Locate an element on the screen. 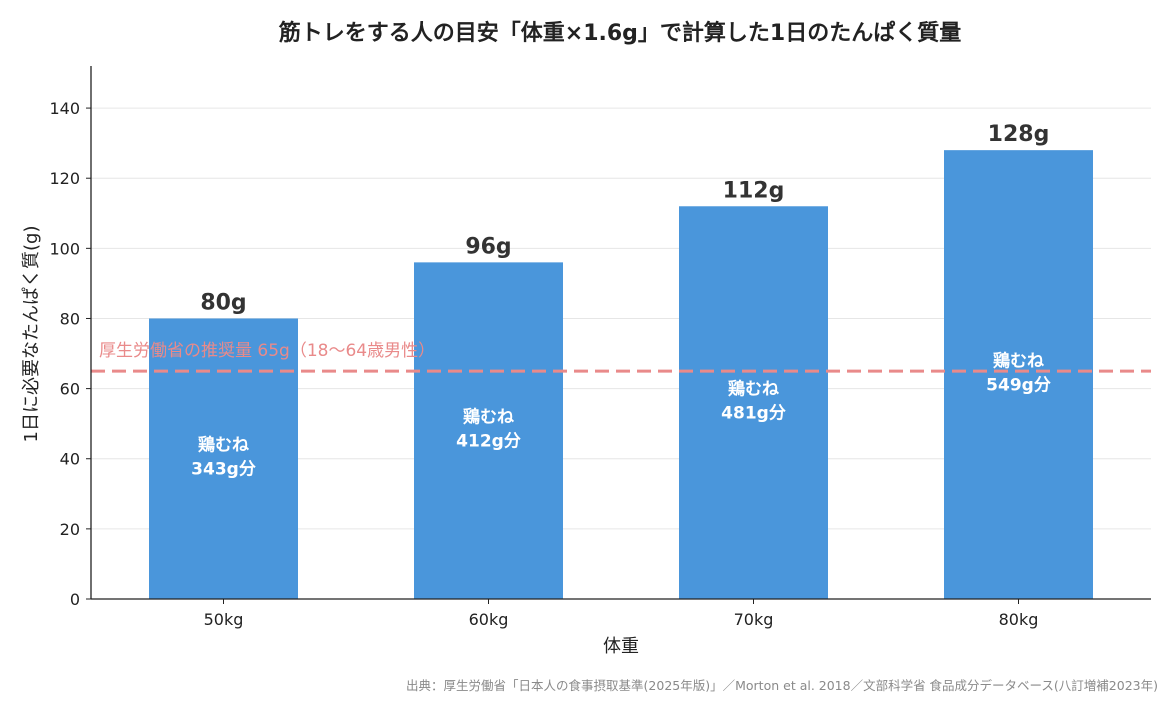 Image resolution: width=1170 pixels, height=702 pixels. x-tick-label: 50kg is located at coordinates (224, 619).